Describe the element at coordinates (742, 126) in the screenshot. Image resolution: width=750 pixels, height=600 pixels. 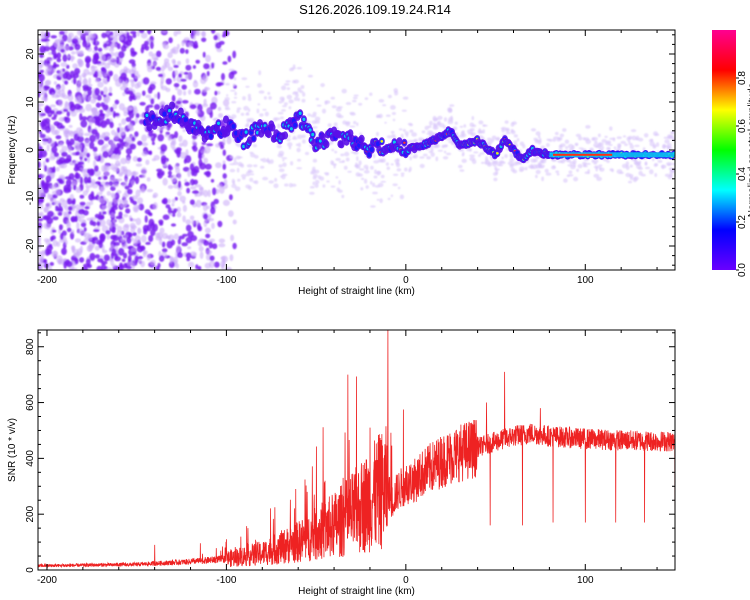
I see `colorbar-tick-label: 0.6` at that location.